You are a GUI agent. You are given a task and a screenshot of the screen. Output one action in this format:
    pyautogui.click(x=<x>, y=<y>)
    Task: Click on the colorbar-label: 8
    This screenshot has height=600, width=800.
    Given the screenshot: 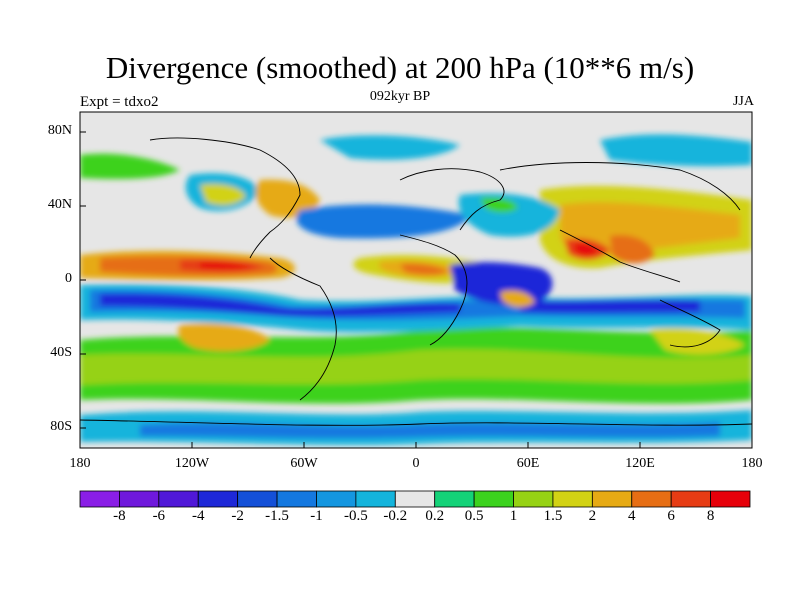 What is the action you would take?
    pyautogui.click(x=710, y=516)
    